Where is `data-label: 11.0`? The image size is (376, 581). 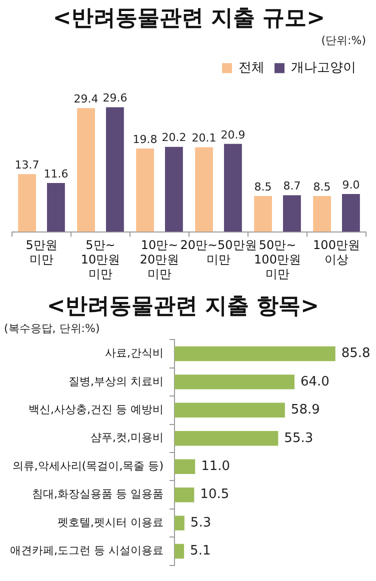
data-label: 11.0 is located at coordinates (215, 466).